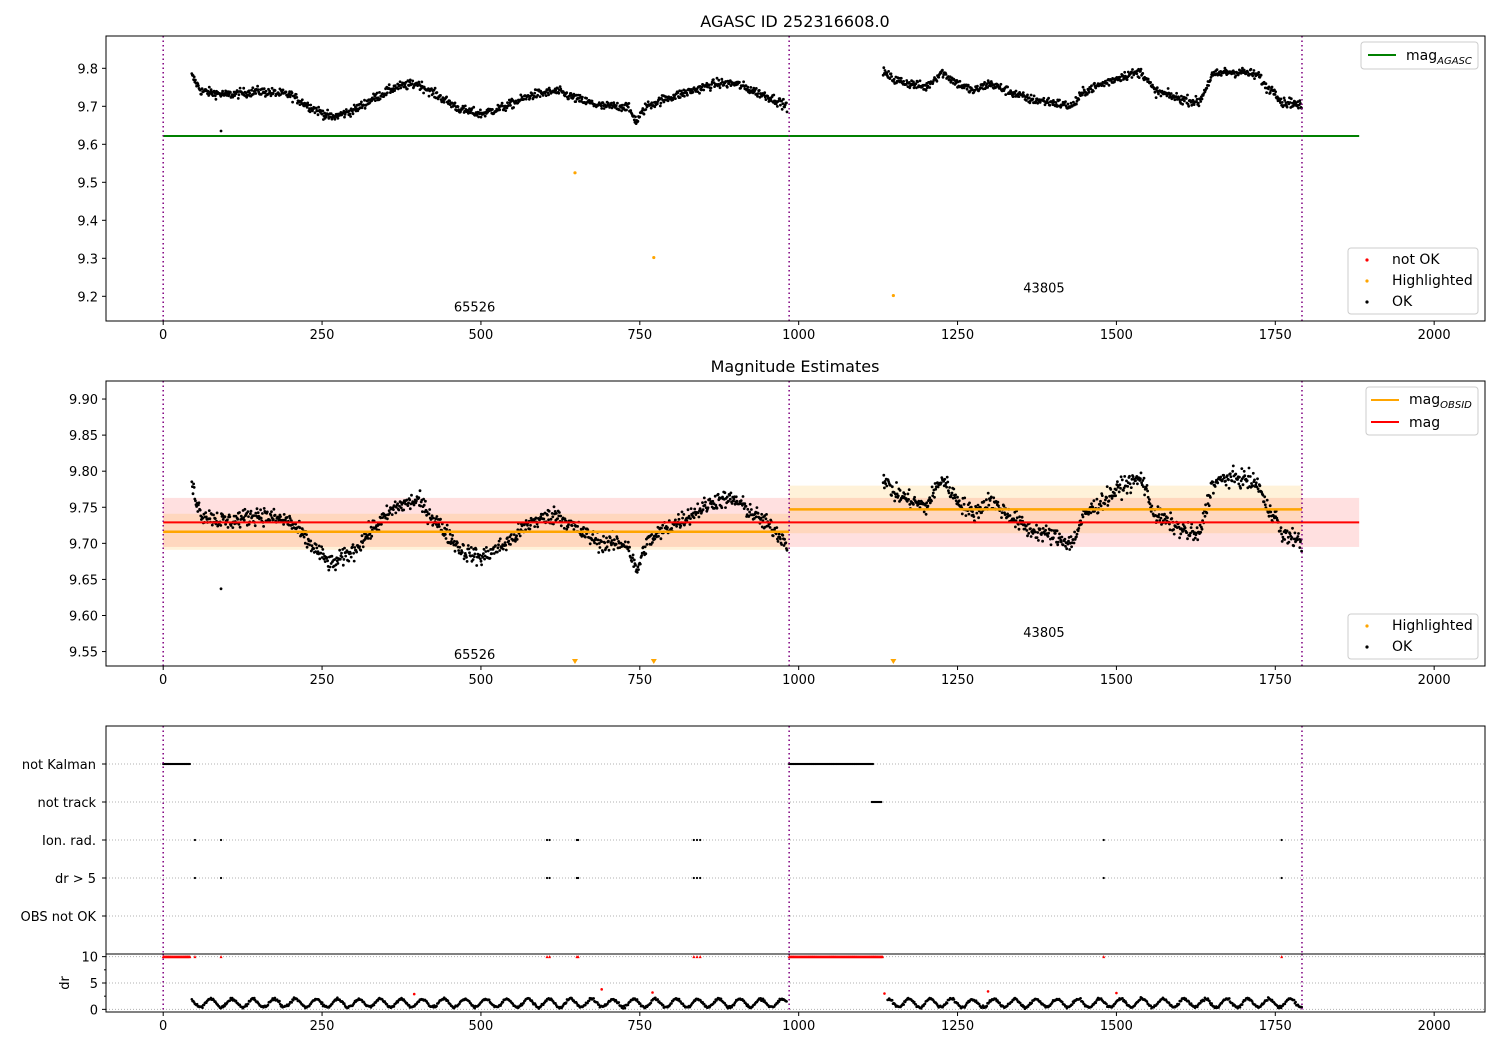 The image size is (1500, 1050). Describe the element at coordinates (1434, 680) in the screenshot. I see `magnitude-xtick-label: 2000` at that location.